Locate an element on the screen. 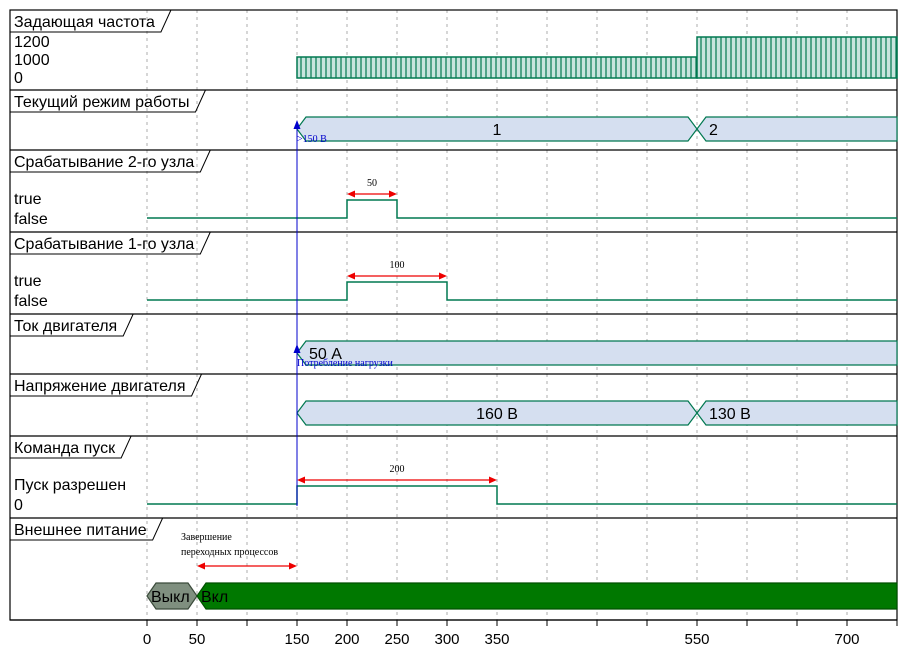 Image resolution: width=917 pixels, height=655 pixels. level-label: 1000 is located at coordinates (32, 60).